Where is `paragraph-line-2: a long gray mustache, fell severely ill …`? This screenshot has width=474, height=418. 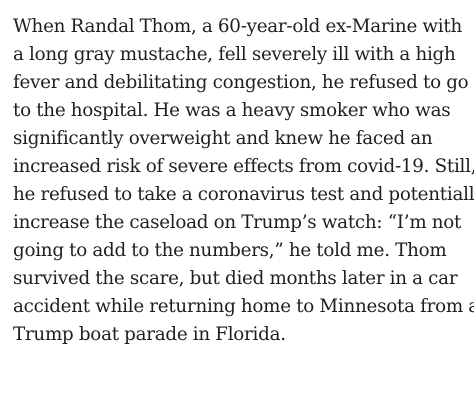
paragraph-line-2: a long gray mustache, fell severely ill … is located at coordinates (234, 54).